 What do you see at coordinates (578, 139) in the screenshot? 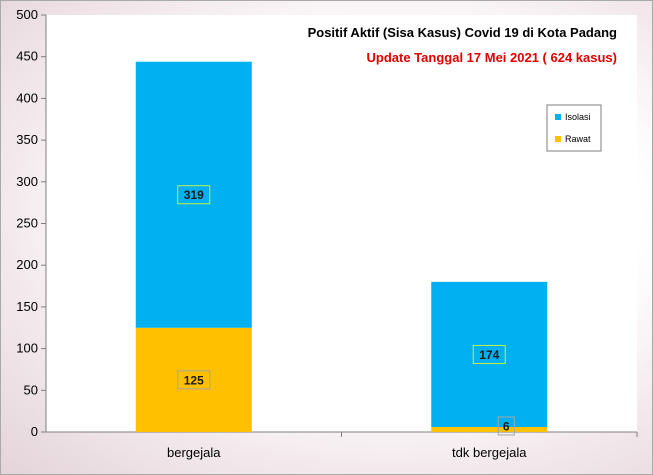
I see `legend-label-rawat: Rawat` at bounding box center [578, 139].